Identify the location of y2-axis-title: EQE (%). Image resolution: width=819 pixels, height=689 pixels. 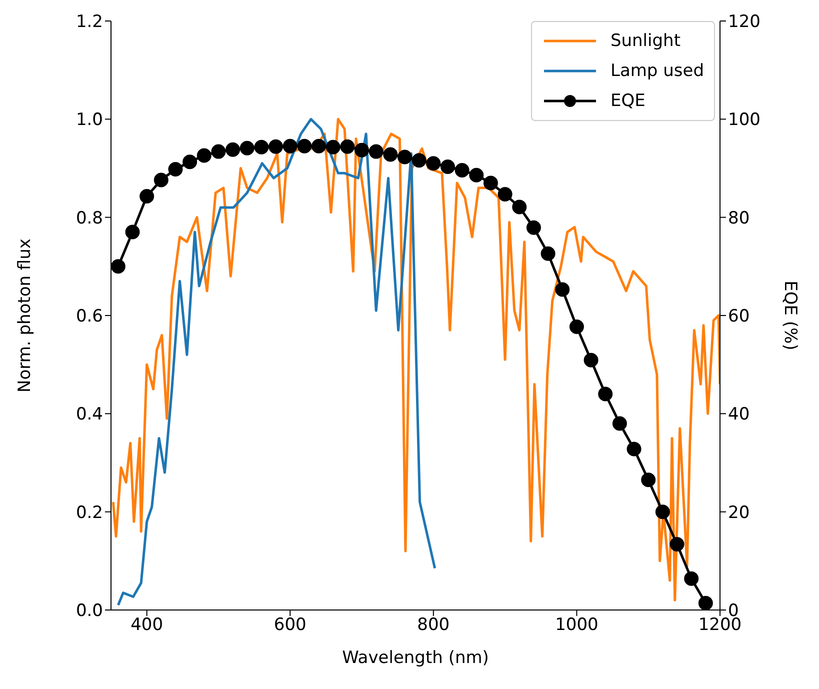
(790, 315).